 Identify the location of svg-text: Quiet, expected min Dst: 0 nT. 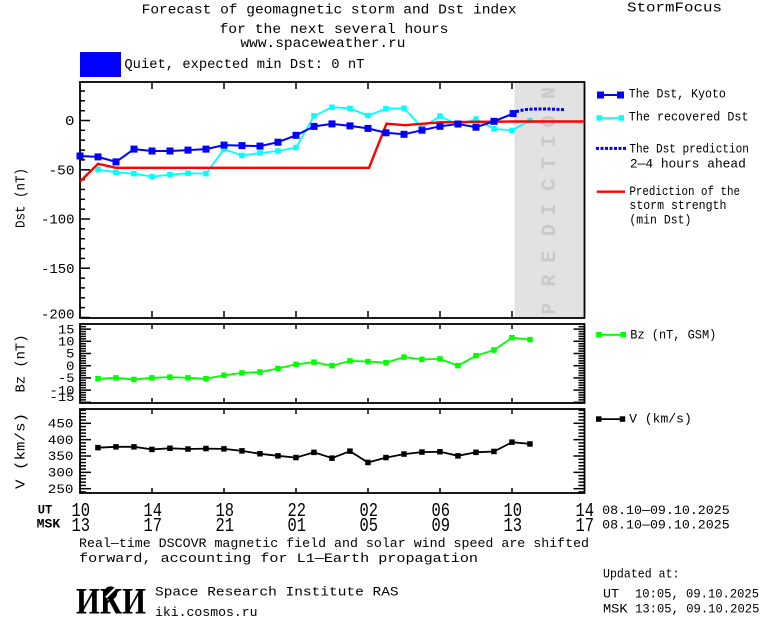
(244, 65).